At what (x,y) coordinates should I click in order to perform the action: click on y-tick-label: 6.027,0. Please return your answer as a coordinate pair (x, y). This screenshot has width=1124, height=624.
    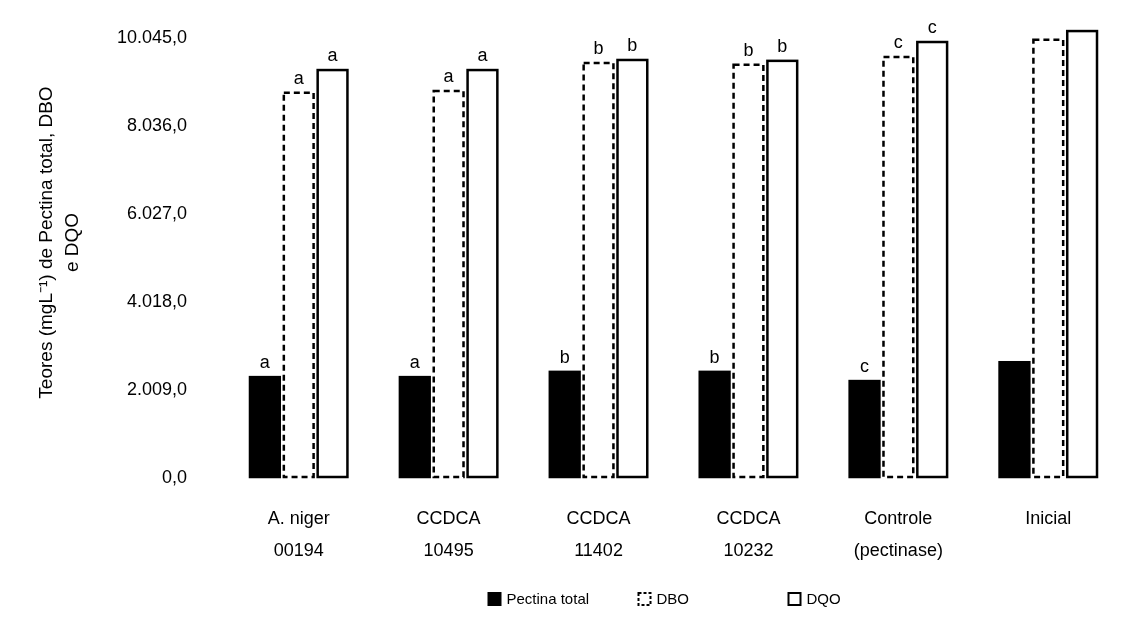
    Looking at the image, I should click on (156, 213).